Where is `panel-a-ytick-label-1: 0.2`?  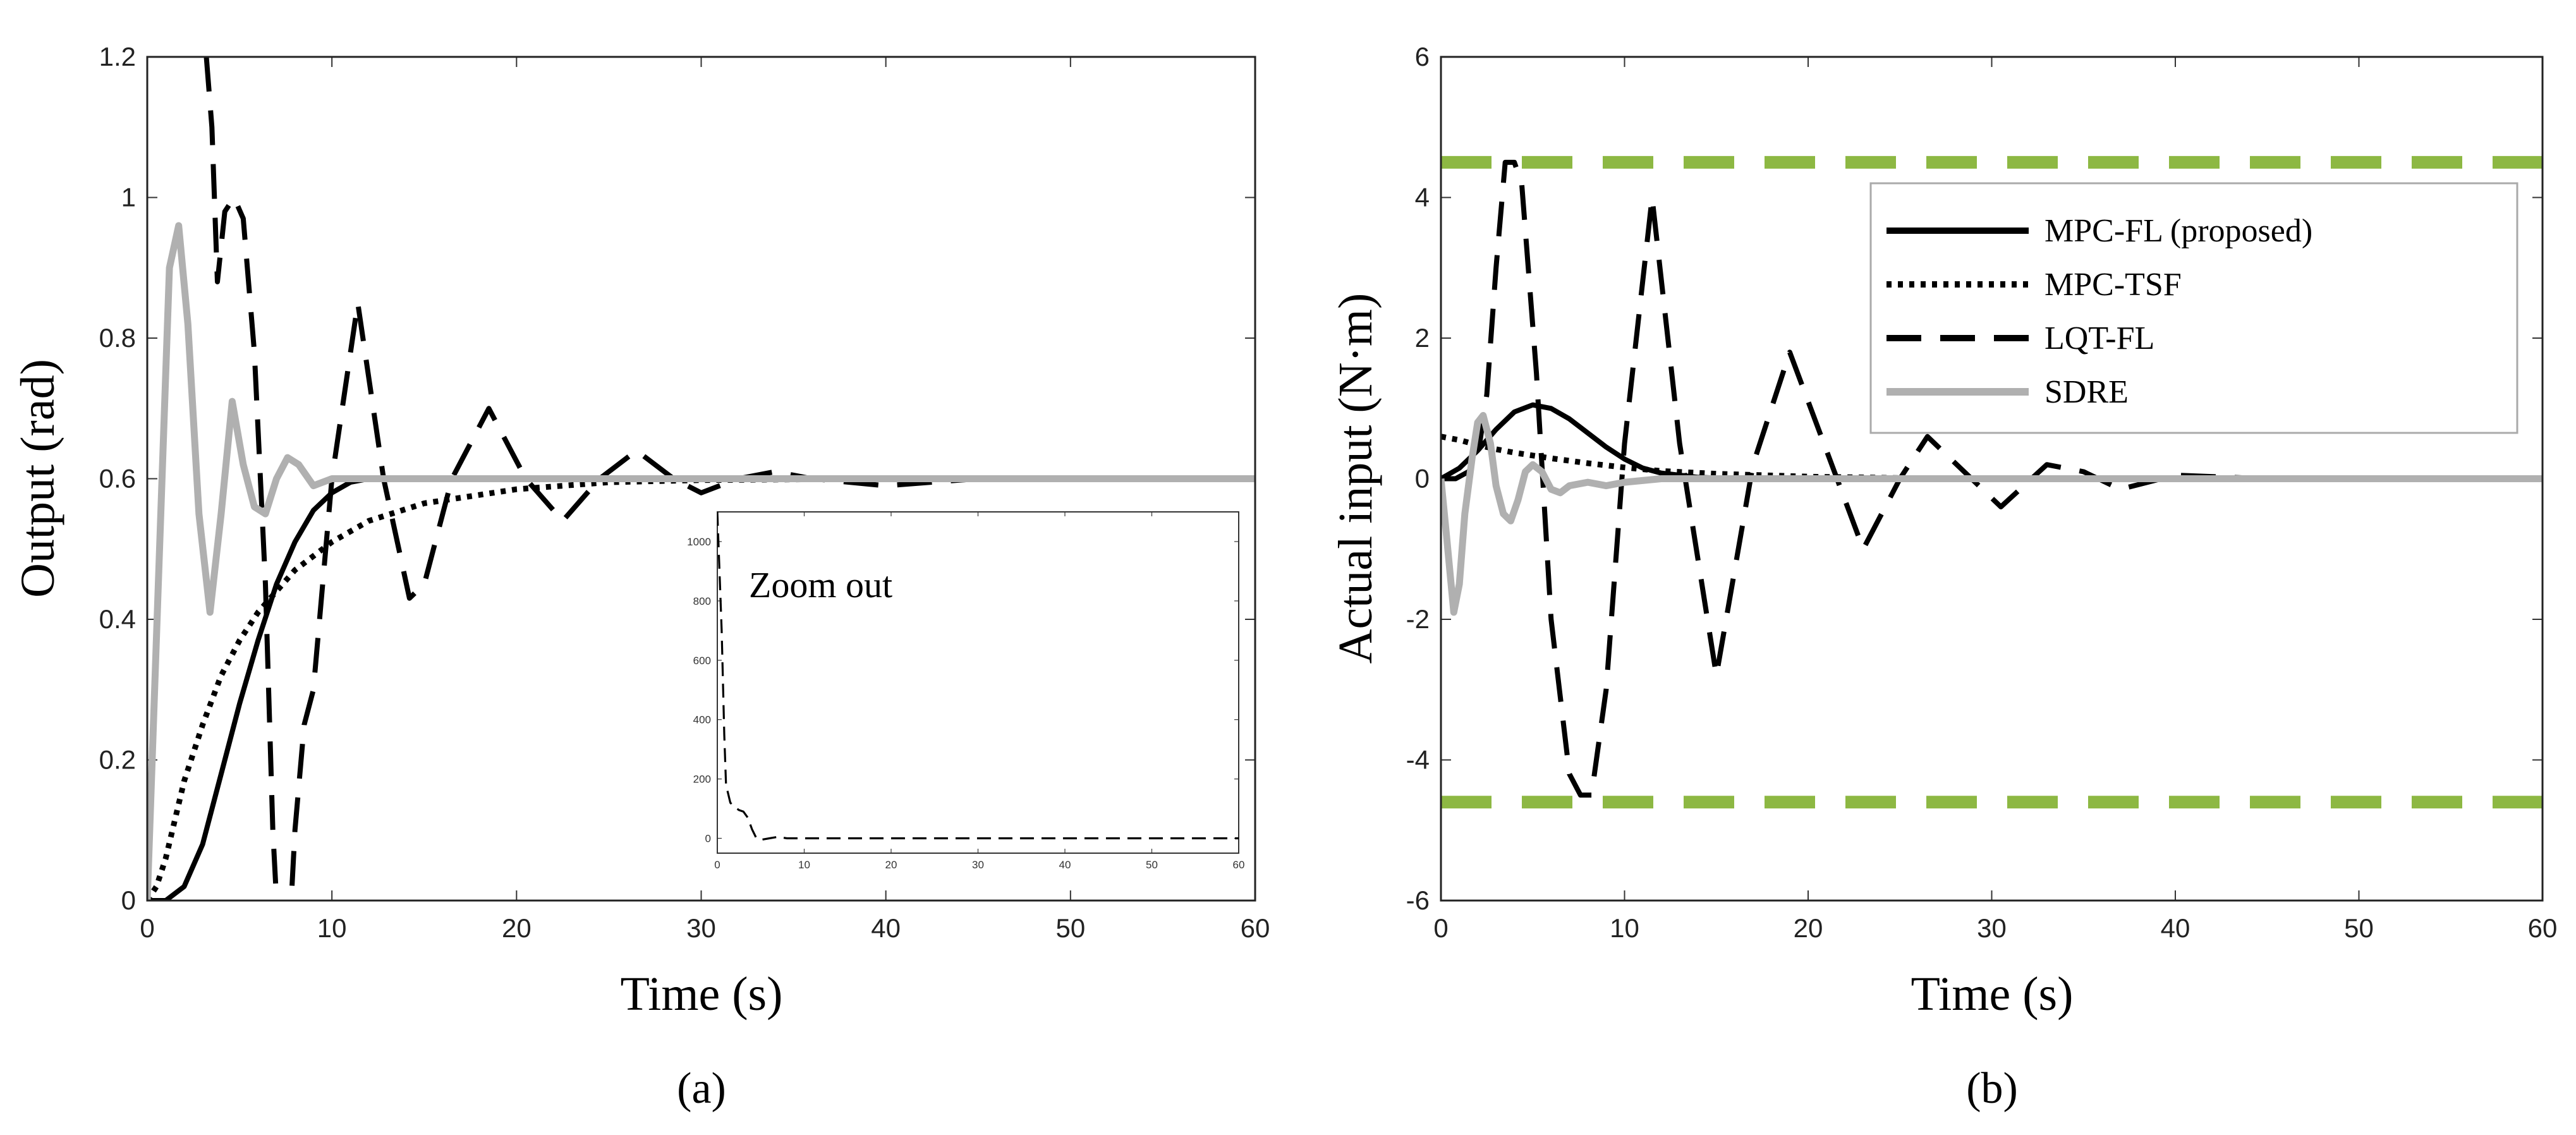 panel-a-ytick-label-1: 0.2 is located at coordinates (118, 760).